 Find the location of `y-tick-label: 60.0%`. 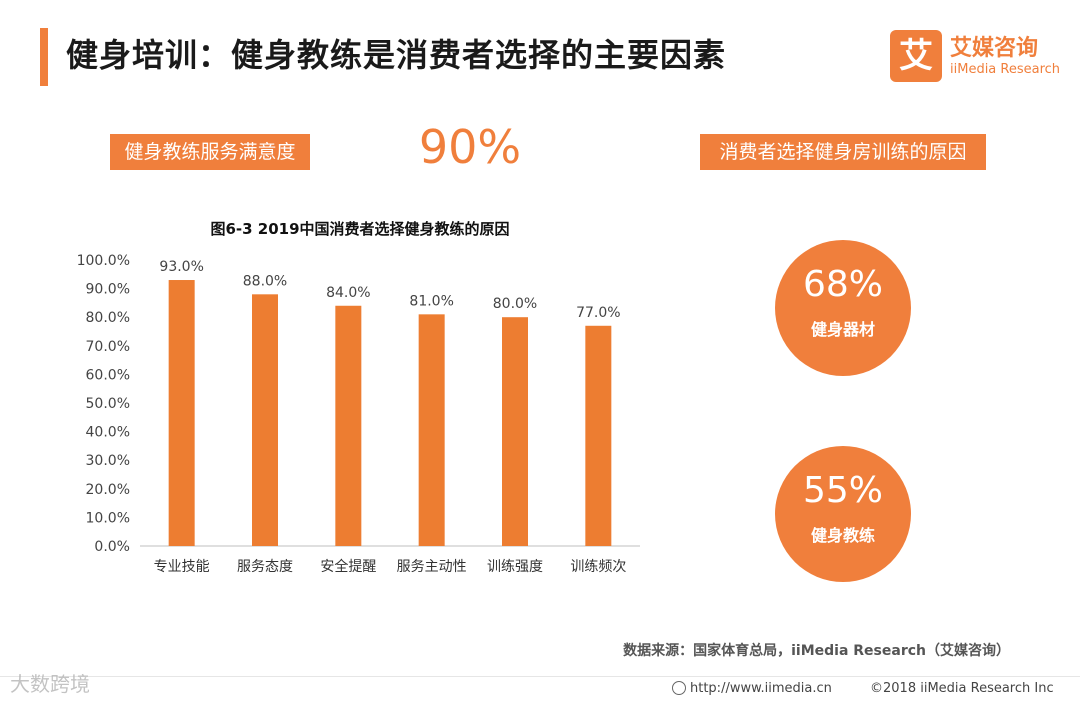

y-tick-label: 60.0% is located at coordinates (108, 375).